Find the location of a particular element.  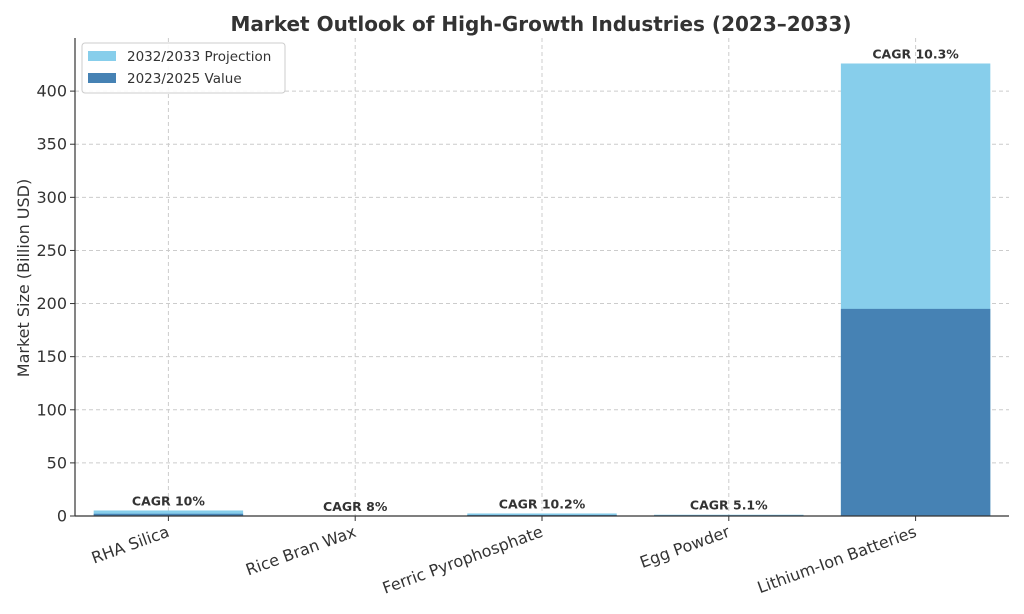

y-tick-label: 100 is located at coordinates (51, 409).